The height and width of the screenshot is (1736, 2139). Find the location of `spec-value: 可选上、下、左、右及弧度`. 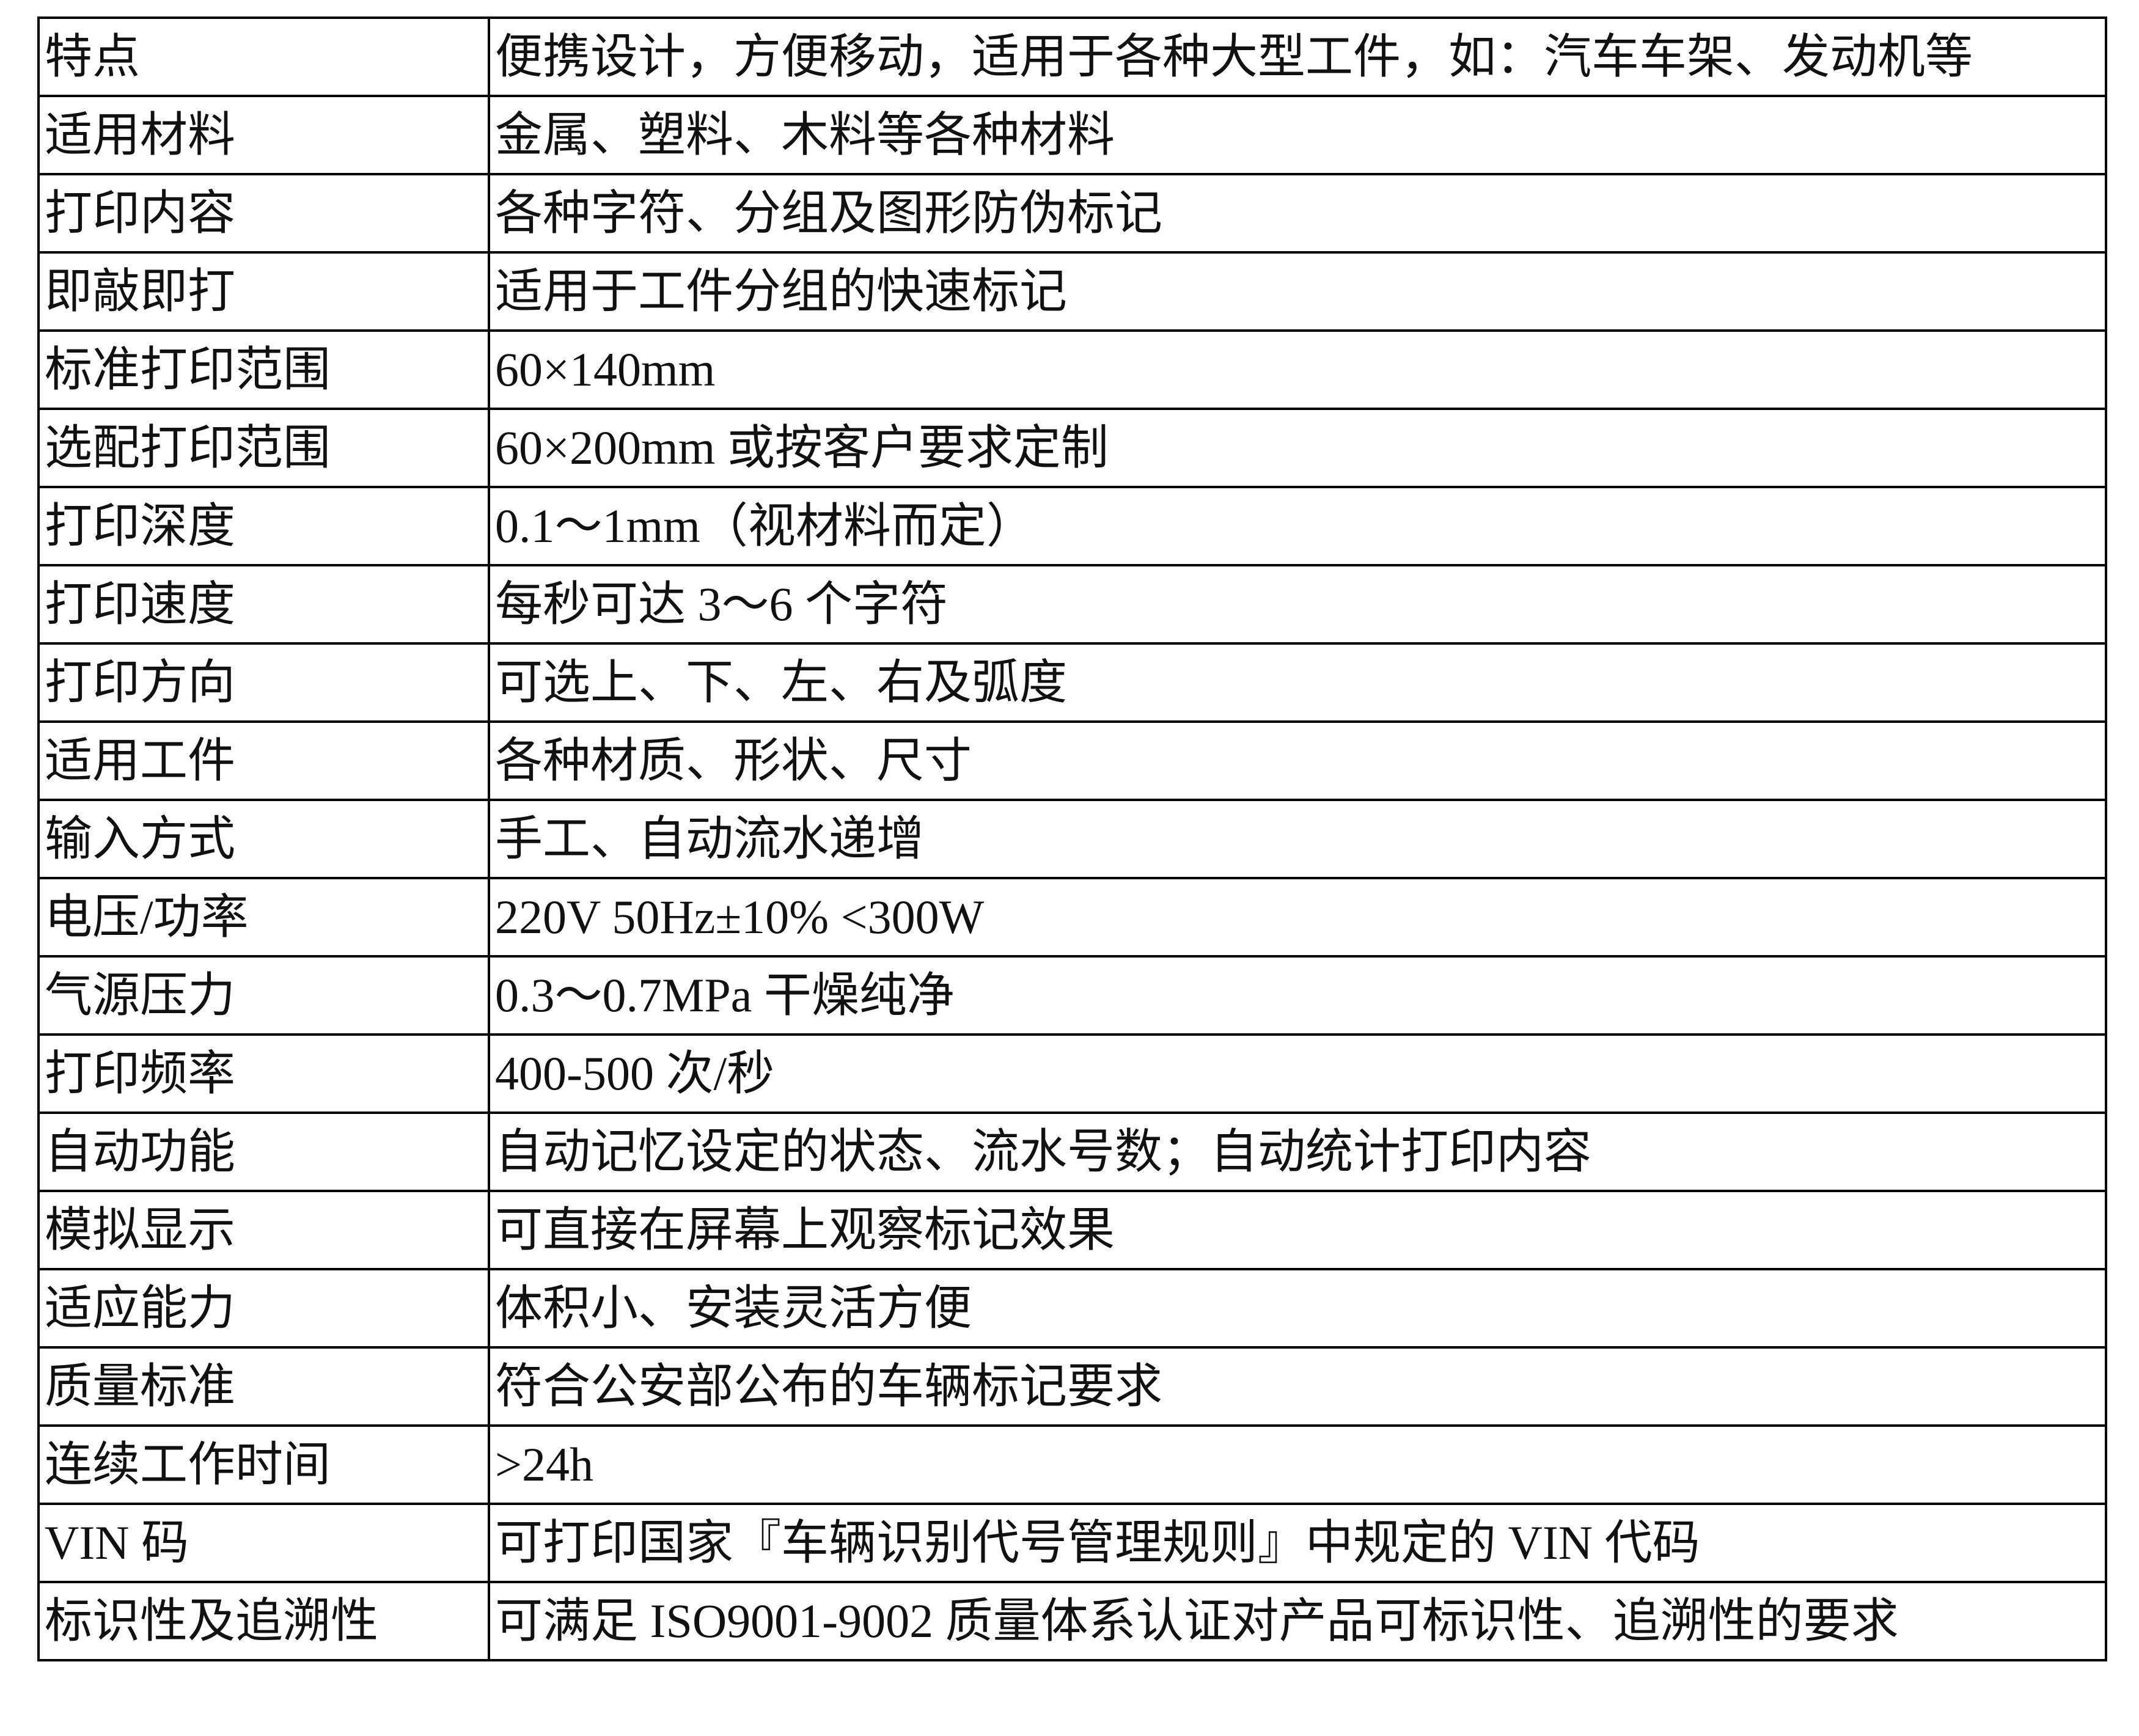

spec-value: 可选上、下、左、右及弧度 is located at coordinates (1297, 682).